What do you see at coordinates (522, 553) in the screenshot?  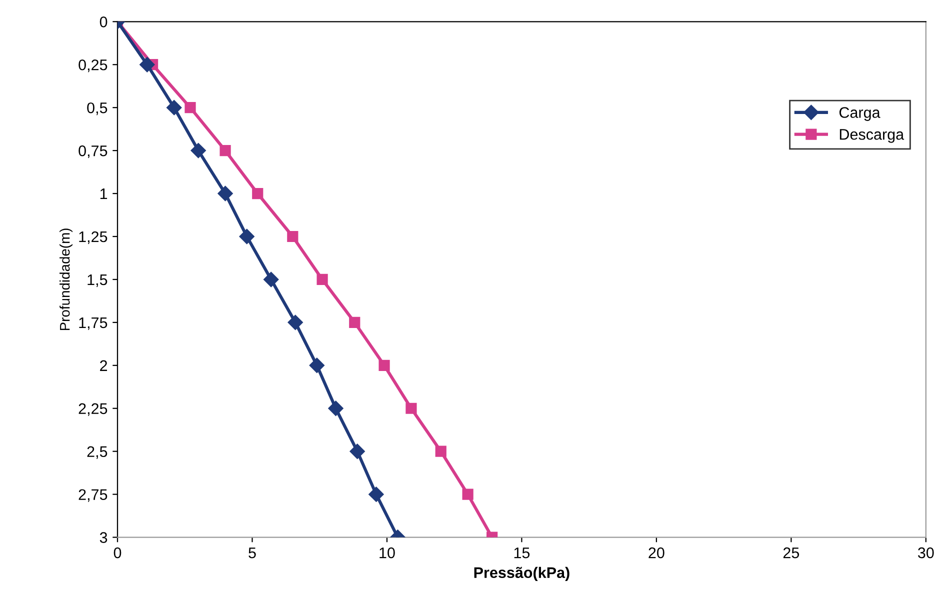 I see `x-tick-label: 15` at bounding box center [522, 553].